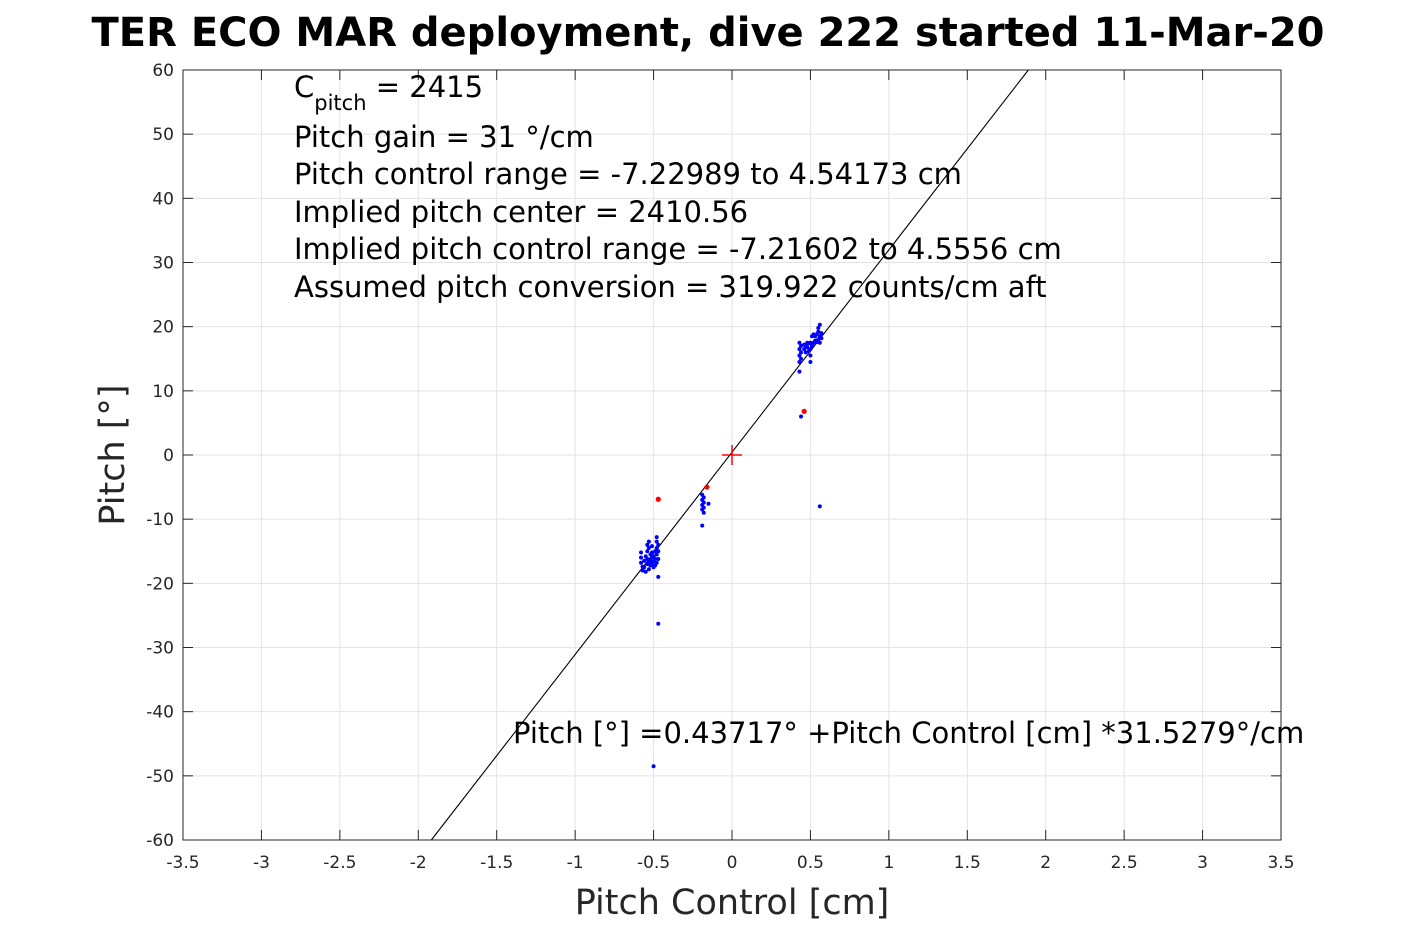 The width and height of the screenshot is (1417, 945). What do you see at coordinates (1280, 863) in the screenshot?
I see `x-tick-label: 3.5` at bounding box center [1280, 863].